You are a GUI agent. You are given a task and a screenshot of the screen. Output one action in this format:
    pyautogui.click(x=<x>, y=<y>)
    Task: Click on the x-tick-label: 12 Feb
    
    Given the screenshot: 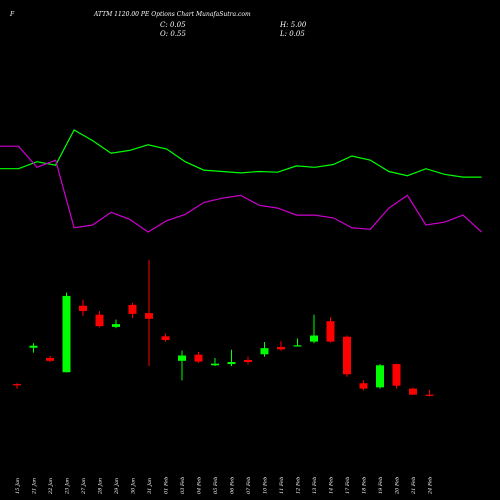 What is the action you would take?
    pyautogui.click(x=299, y=485)
    